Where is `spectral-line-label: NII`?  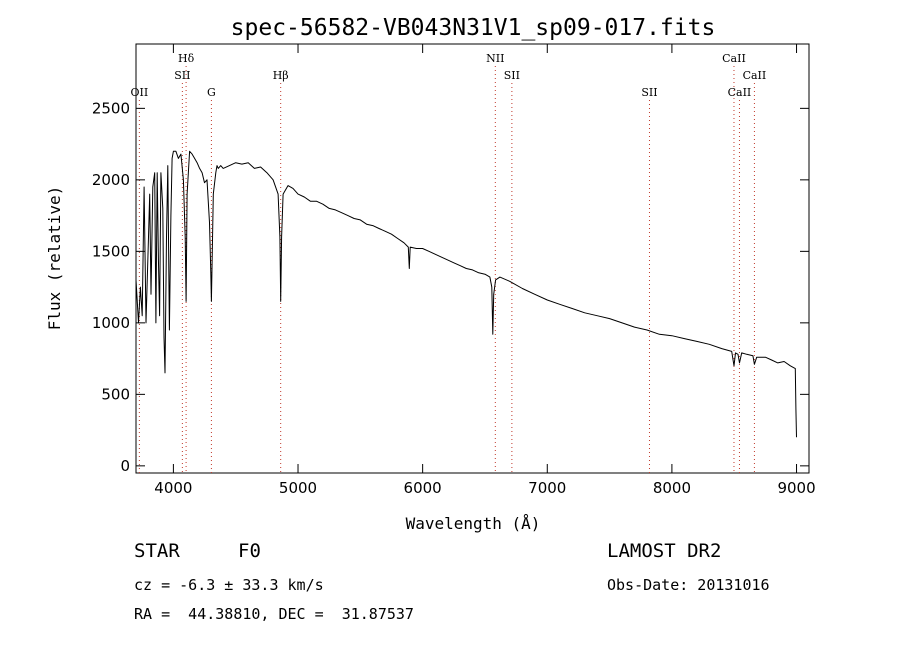 spectral-line-label: NII is located at coordinates (495, 58).